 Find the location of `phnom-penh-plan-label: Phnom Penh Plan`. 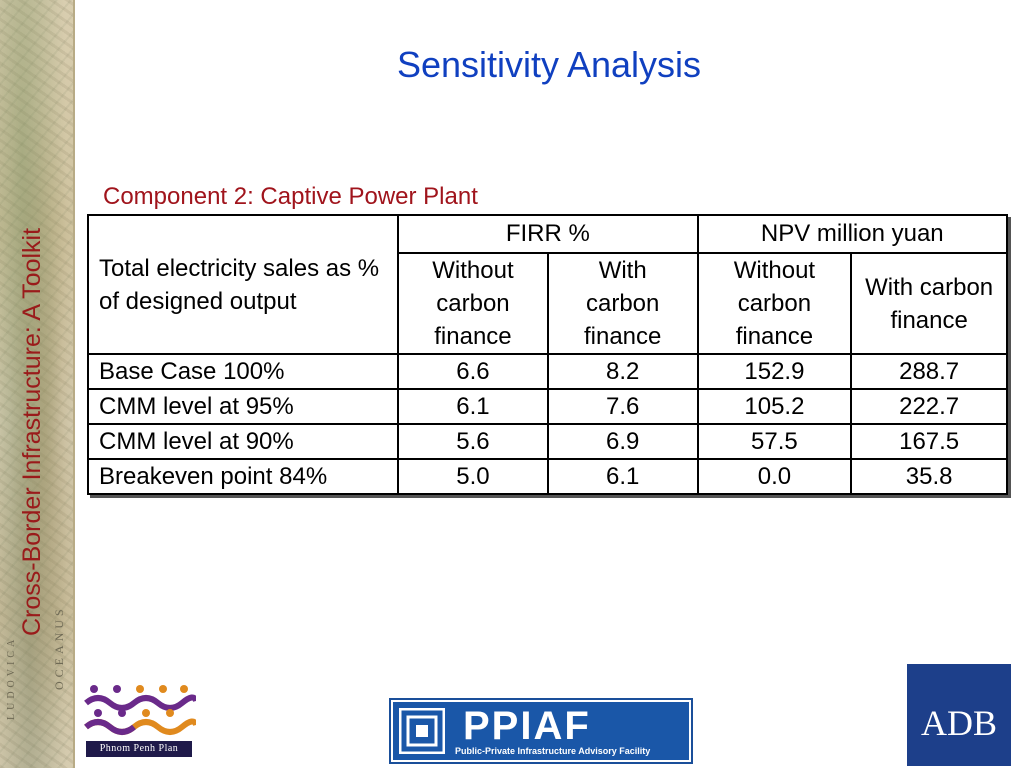

phnom-penh-plan-label: Phnom Penh Plan is located at coordinates (139, 749).